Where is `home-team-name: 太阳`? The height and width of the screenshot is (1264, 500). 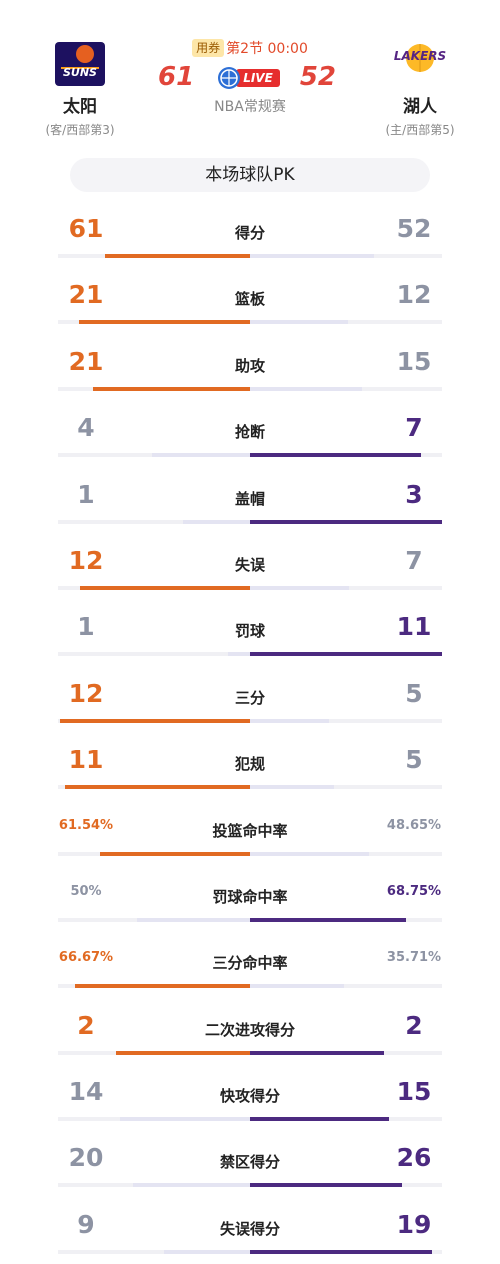
home-team-name: 太阳 is located at coordinates (80, 107).